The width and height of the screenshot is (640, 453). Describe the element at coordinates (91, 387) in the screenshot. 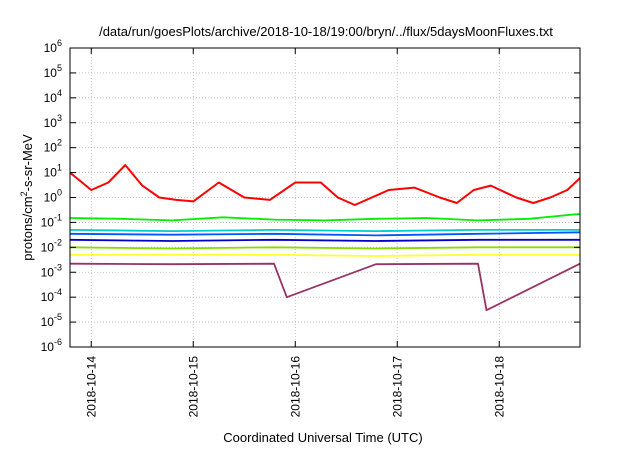

I see `x-tick-label: 2018-10-14` at that location.